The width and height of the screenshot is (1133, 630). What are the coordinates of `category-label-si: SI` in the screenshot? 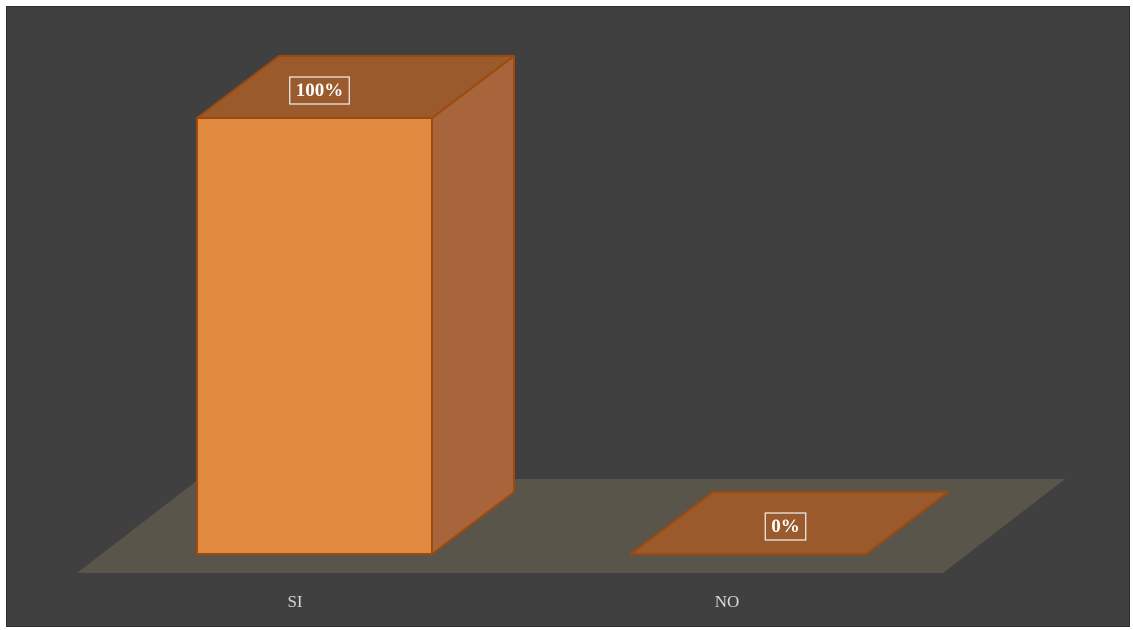 It's located at (294, 601).